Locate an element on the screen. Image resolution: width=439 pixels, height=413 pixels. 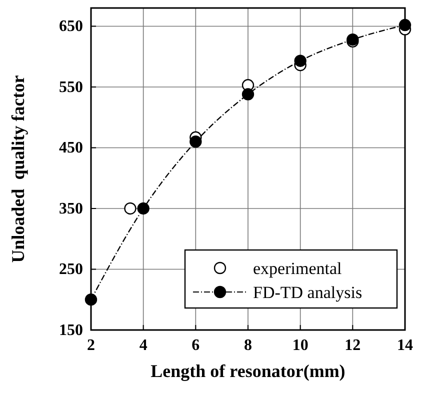
y-tick-label: 650 is located at coordinates (71, 27).